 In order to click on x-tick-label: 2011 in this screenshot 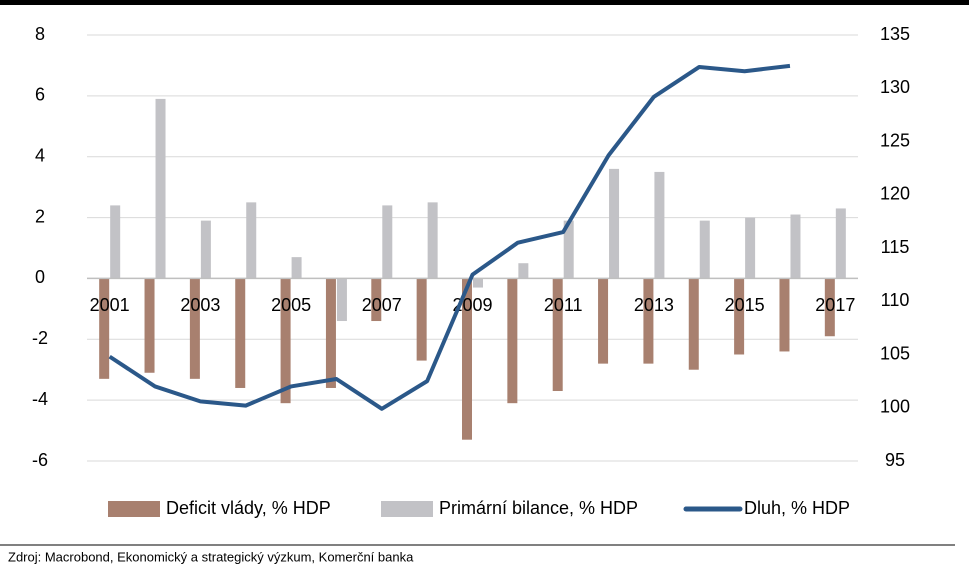, I will do `click(563, 305)`.